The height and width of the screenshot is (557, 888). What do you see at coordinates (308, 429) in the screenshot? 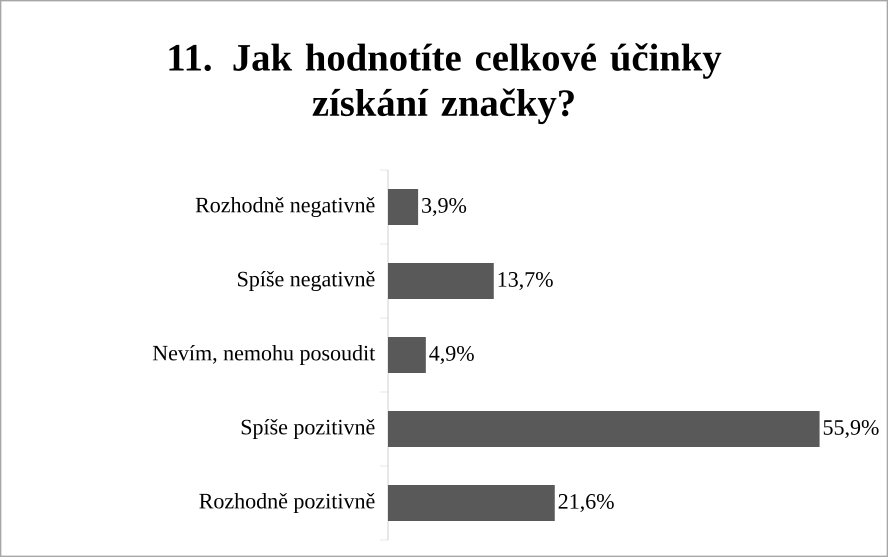
I see `y-tick-label: Spíše pozitivně` at bounding box center [308, 429].